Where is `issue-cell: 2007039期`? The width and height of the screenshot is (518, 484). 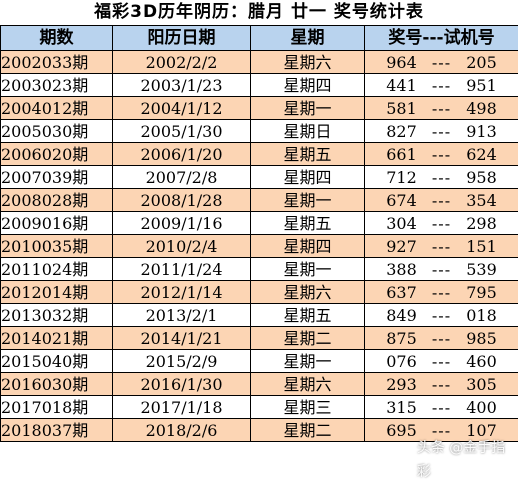 issue-cell: 2007039期 is located at coordinates (57, 177).